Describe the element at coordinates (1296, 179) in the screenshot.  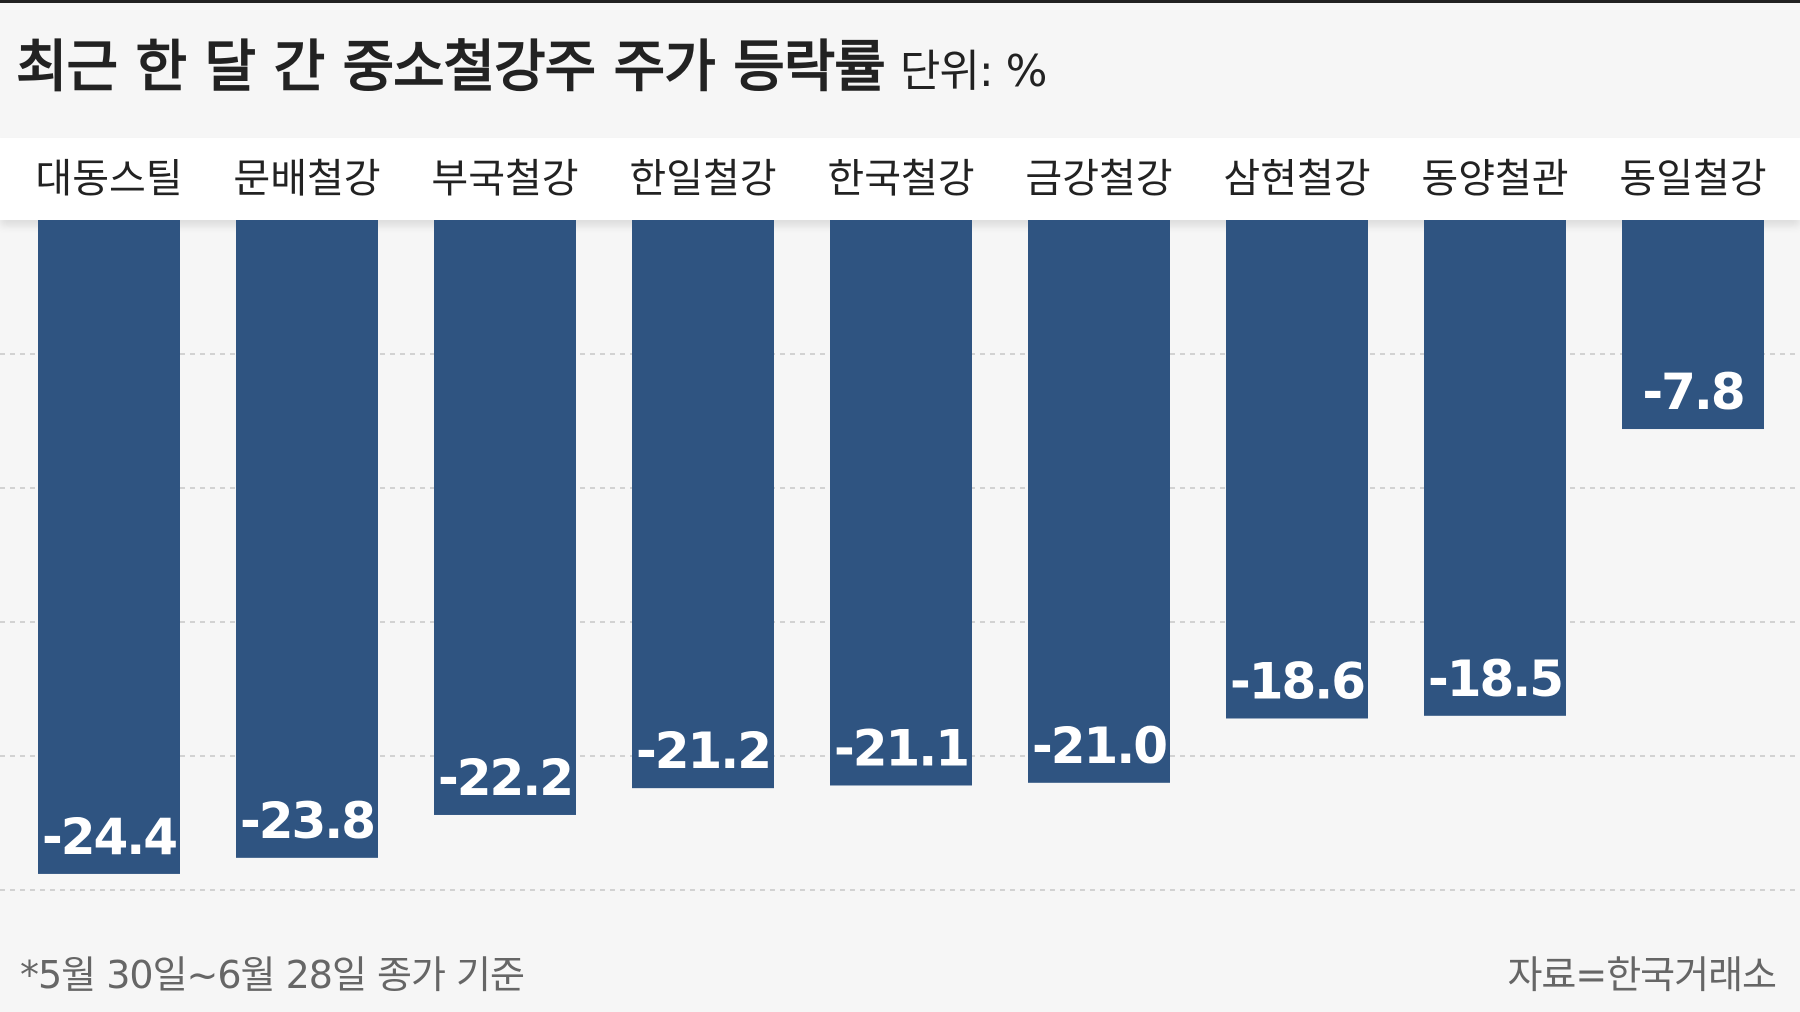
I see `category-label: 삼현철강` at that location.